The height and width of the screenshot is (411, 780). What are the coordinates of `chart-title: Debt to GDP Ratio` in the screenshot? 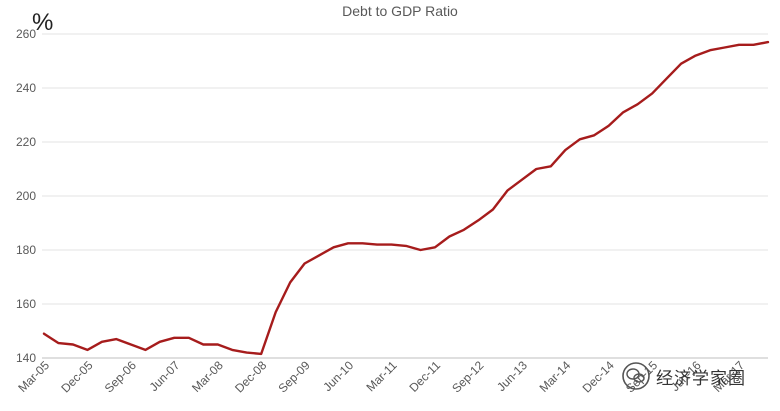 It's located at (400, 11).